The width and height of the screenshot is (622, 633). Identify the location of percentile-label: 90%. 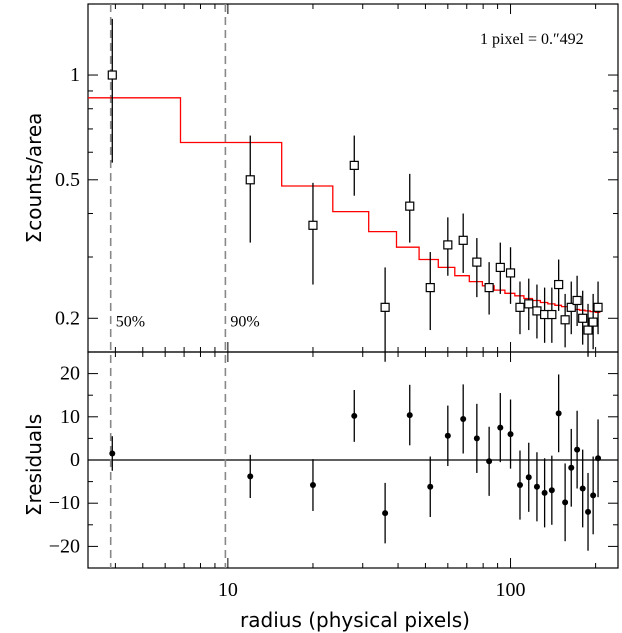
(244, 321).